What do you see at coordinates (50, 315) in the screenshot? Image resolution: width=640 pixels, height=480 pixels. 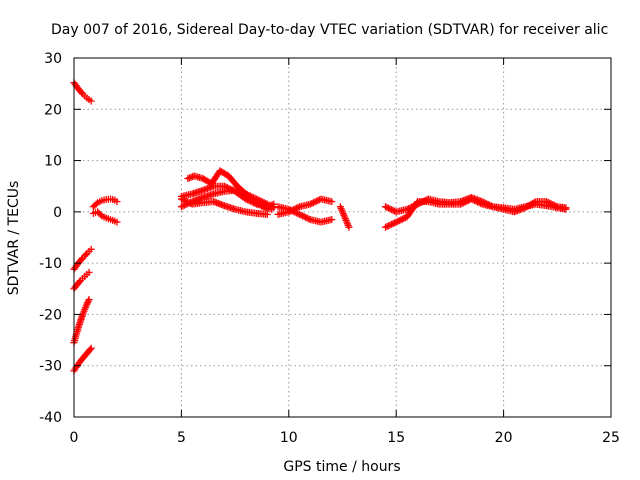 I see `y-tick-label: -20` at bounding box center [50, 315].